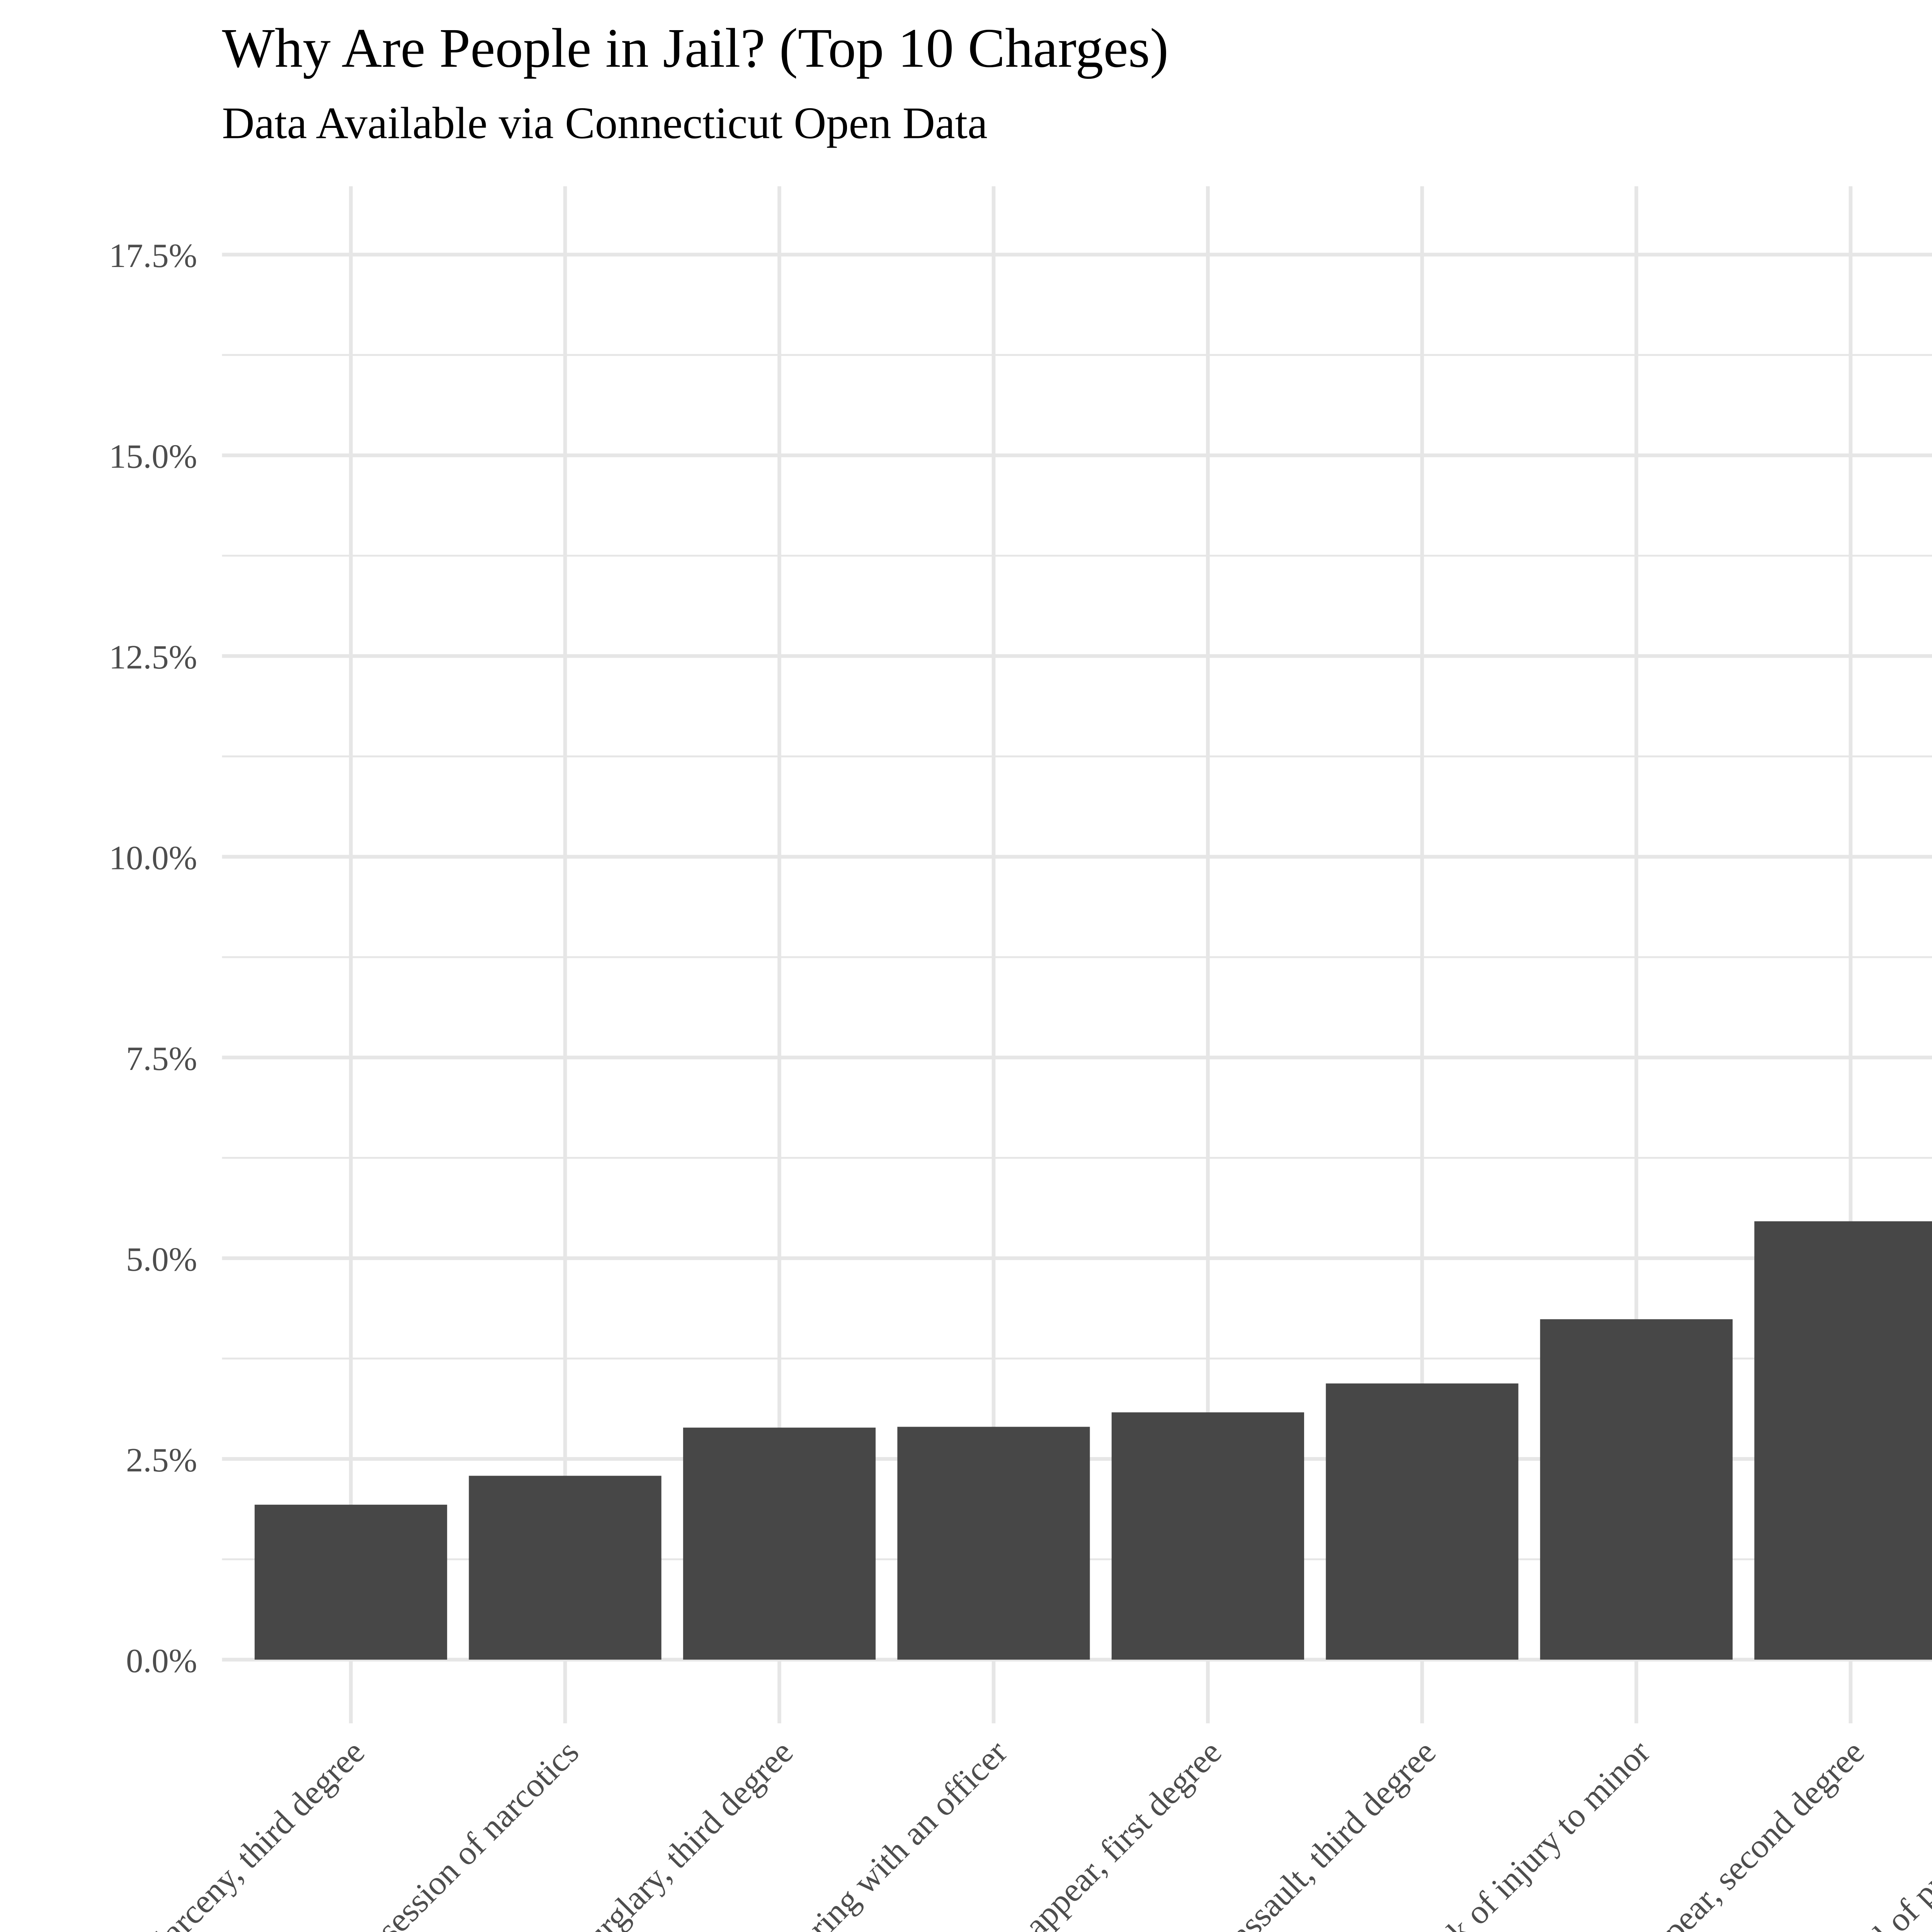 The image size is (1932, 1932). Describe the element at coordinates (1333, 1832) in the screenshot. I see `x-tick-label: assault, third degree` at that location.